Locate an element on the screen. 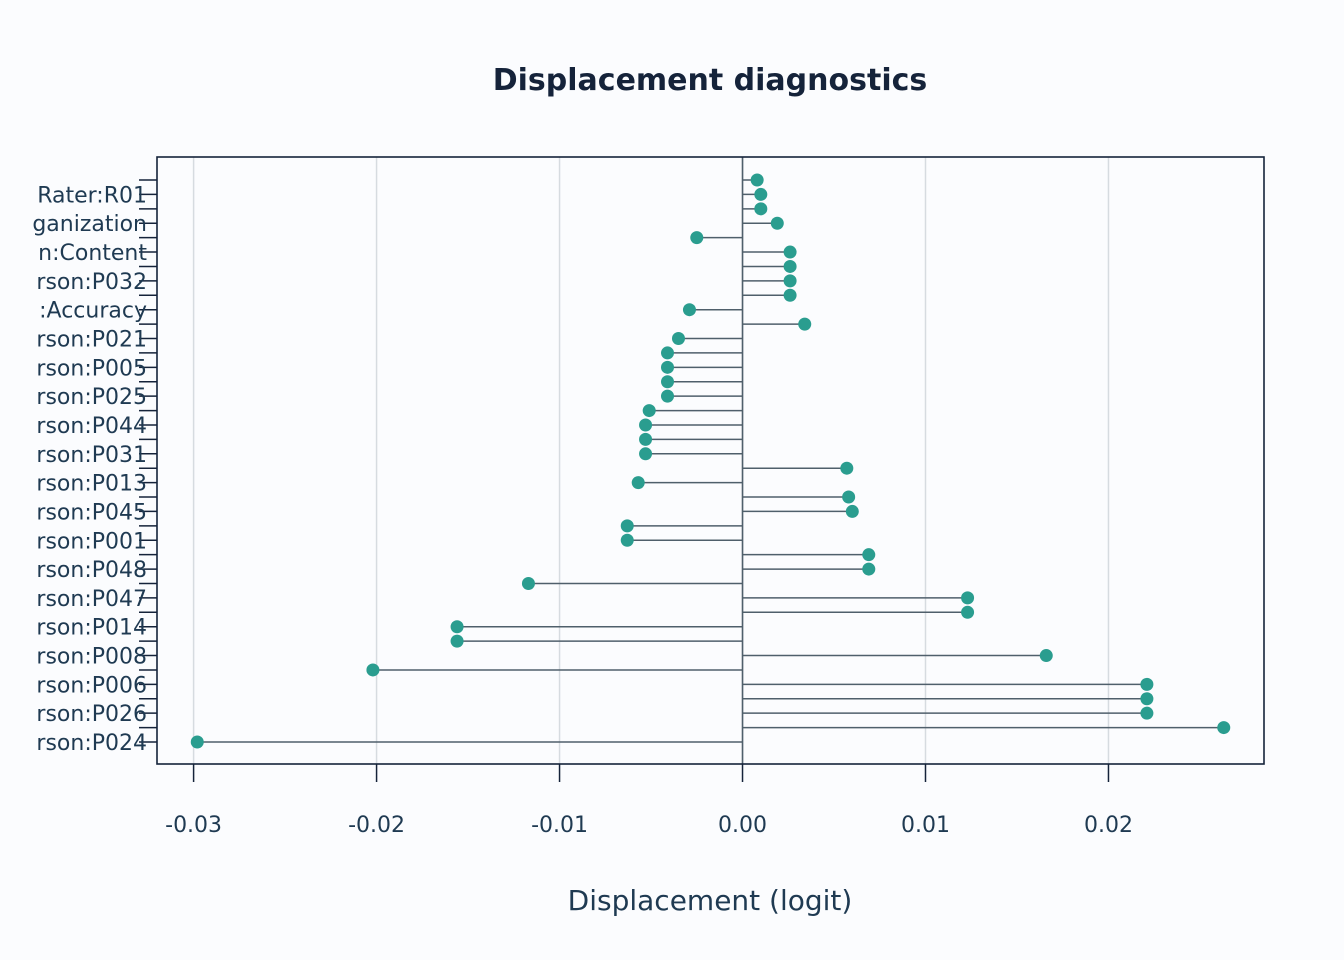  y-tick-label: rson:P026 is located at coordinates (91, 714).